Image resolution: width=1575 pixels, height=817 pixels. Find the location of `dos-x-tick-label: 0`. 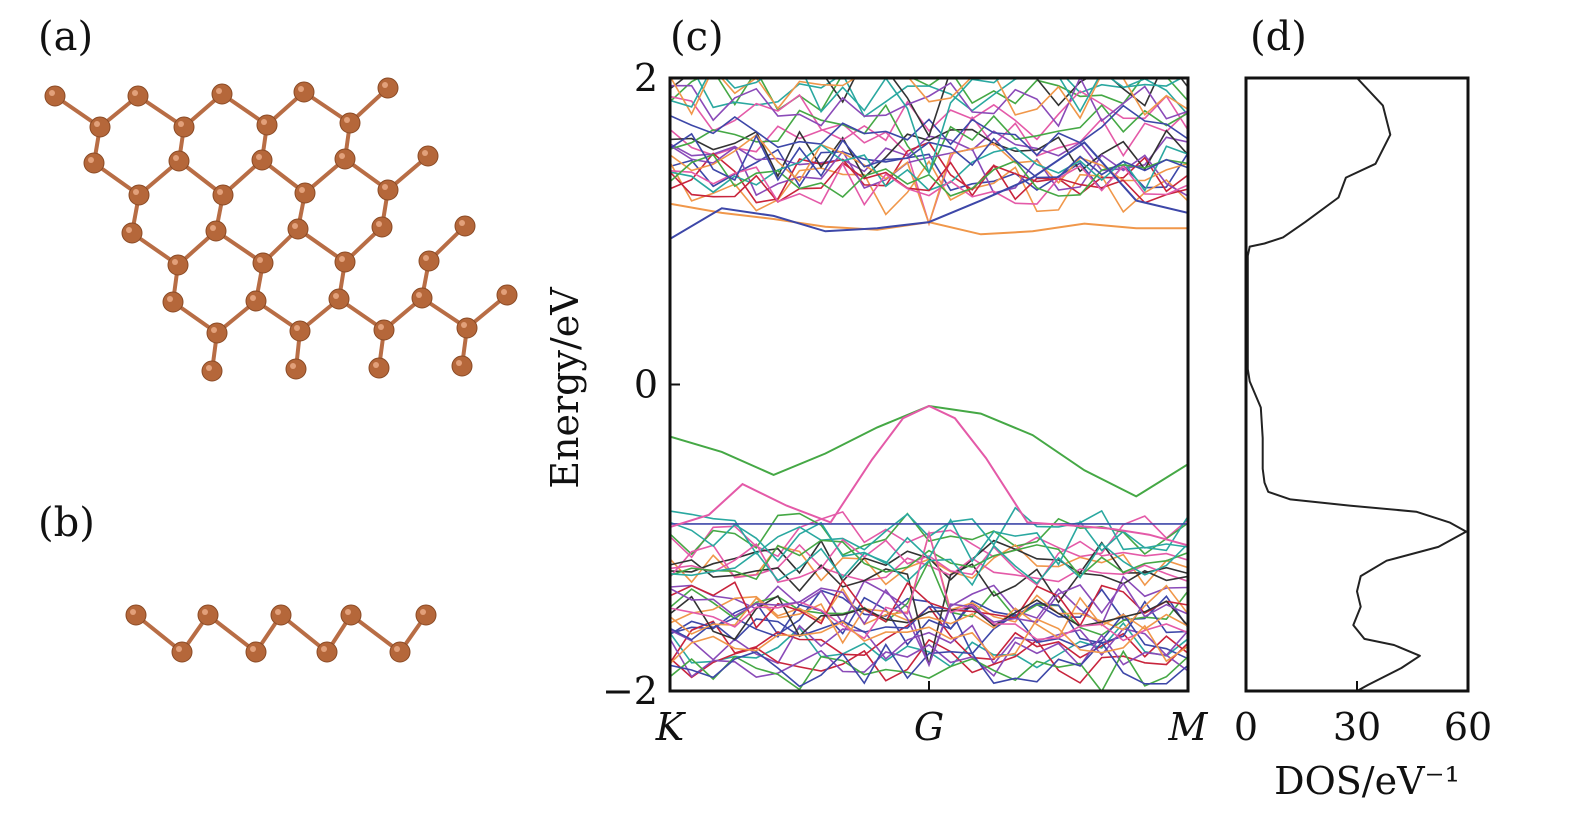

dos-x-tick-label: 0 is located at coordinates (1246, 727).